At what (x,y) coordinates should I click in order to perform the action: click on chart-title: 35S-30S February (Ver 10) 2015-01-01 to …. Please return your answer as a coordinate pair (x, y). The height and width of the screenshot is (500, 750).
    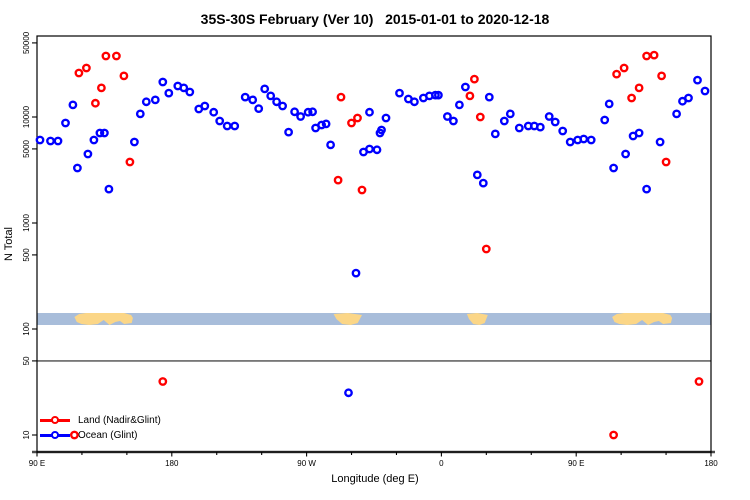
    Looking at the image, I should click on (375, 19).